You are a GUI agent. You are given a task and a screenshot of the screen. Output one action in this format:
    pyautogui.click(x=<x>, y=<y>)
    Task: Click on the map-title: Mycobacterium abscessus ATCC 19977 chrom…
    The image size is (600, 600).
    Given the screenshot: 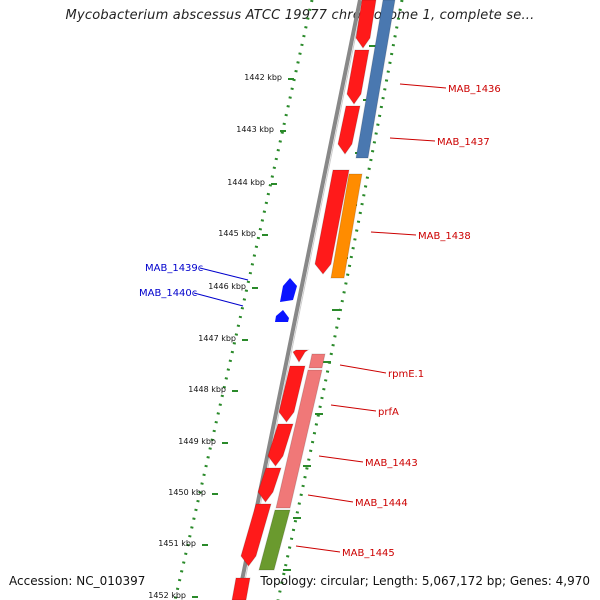 What is the action you would take?
    pyautogui.click(x=300, y=15)
    